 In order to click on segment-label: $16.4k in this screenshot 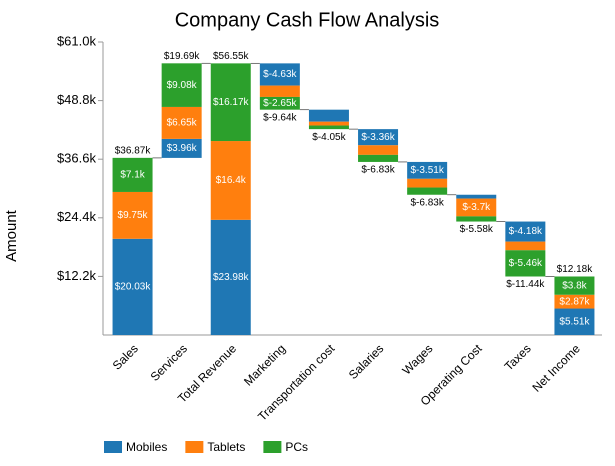, I will do `click(231, 180)`.